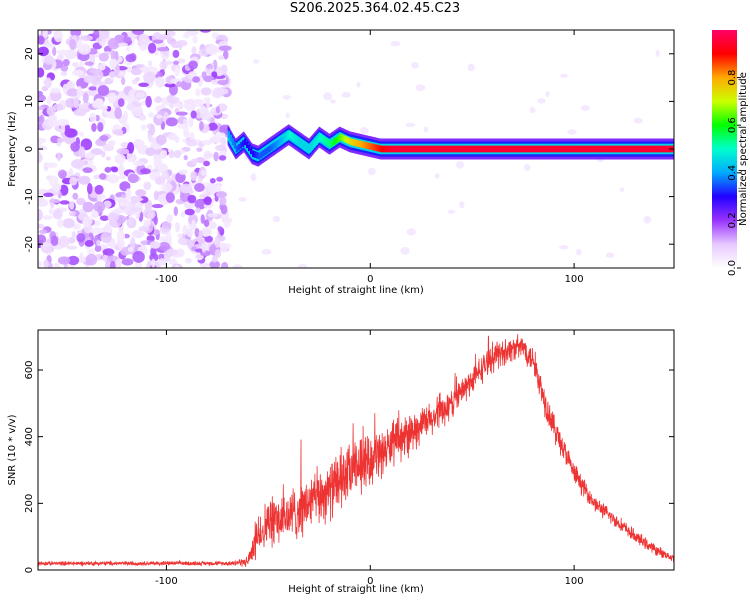  I want to click on colorbar-tick-label: 0.8, so click(732, 78).